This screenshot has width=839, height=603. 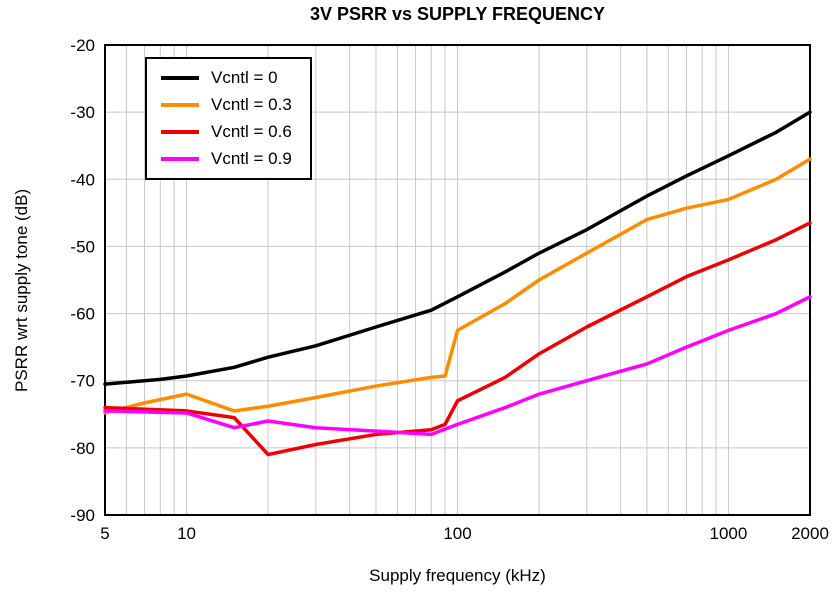 What do you see at coordinates (82, 179) in the screenshot?
I see `svg-text: -40` at bounding box center [82, 179].